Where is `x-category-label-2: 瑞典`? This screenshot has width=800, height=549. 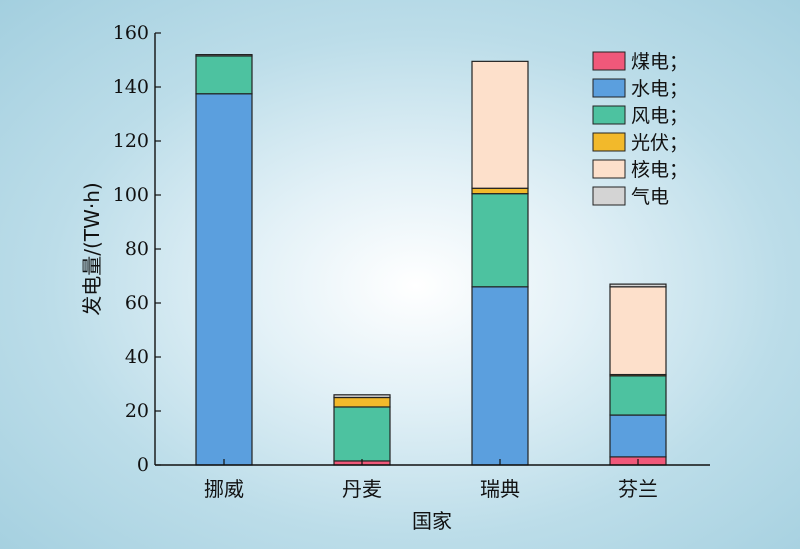 x-category-label-2: 瑞典 is located at coordinates (500, 489).